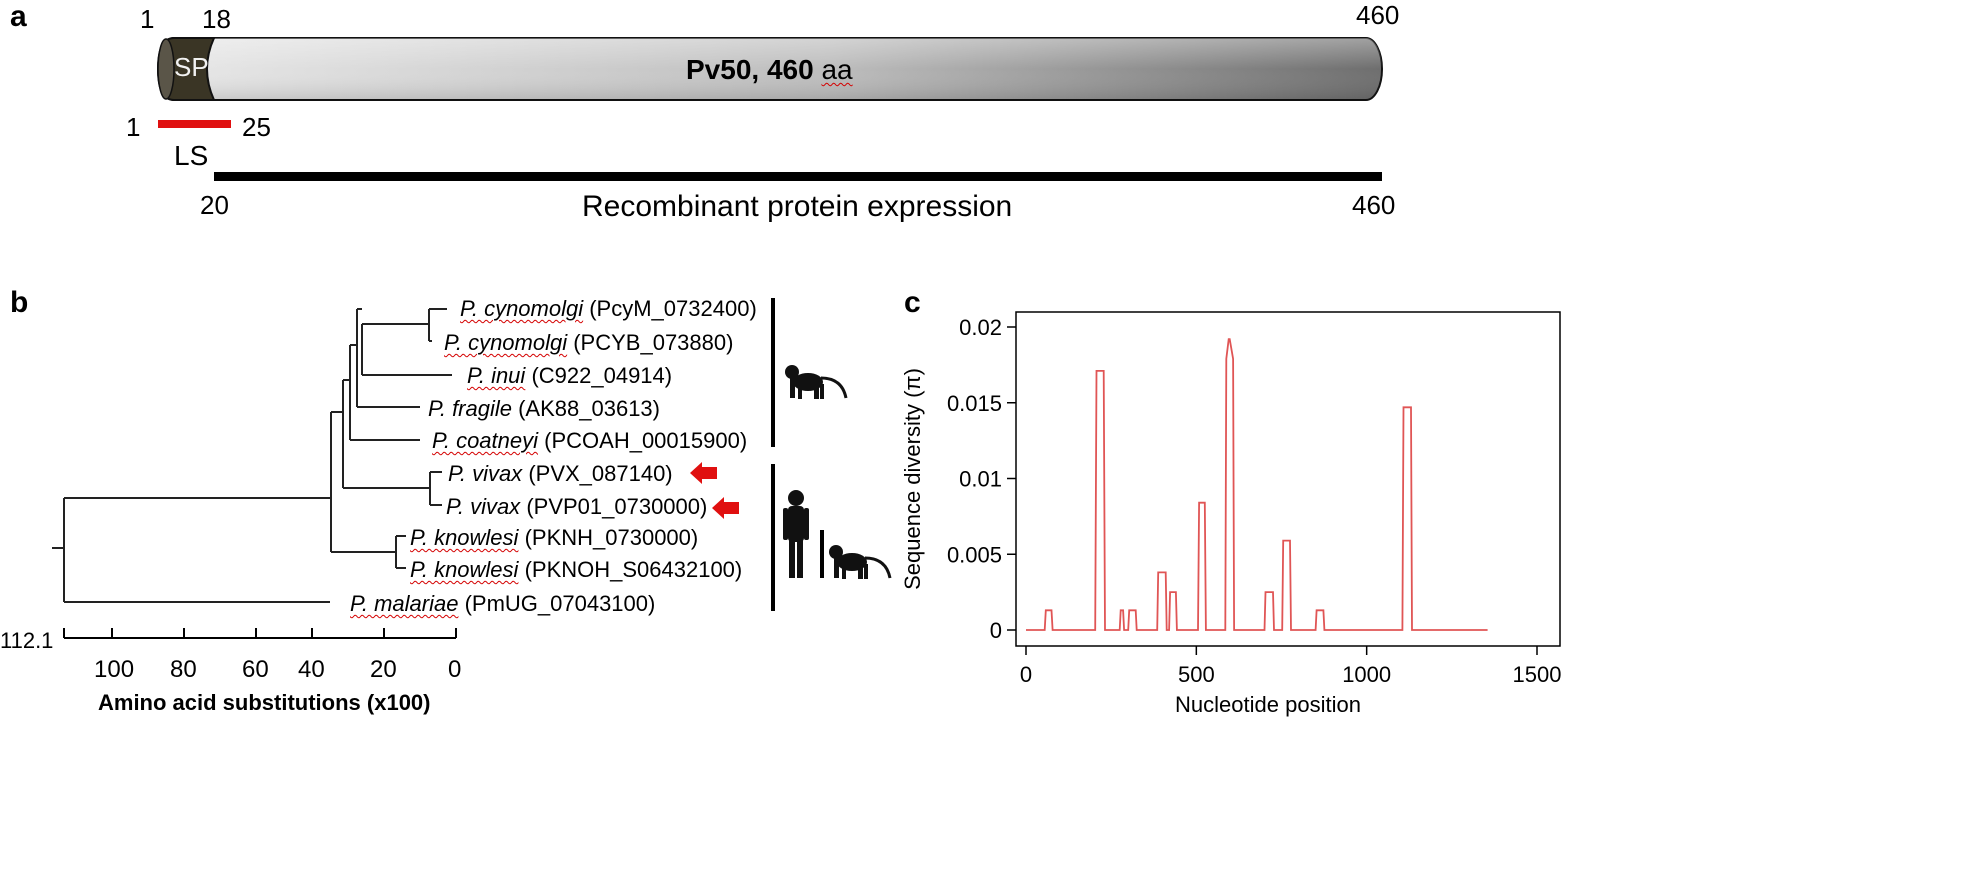 The image size is (1961, 896). Describe the element at coordinates (589, 408) in the screenshot. I see `leaf-gene: (AK88_03613)` at that location.